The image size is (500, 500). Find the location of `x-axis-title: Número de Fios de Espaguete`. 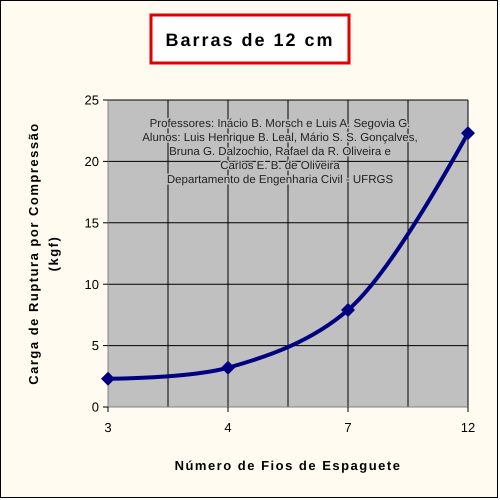

x-axis-title: Número de Fios de Espaguete is located at coordinates (288, 465).